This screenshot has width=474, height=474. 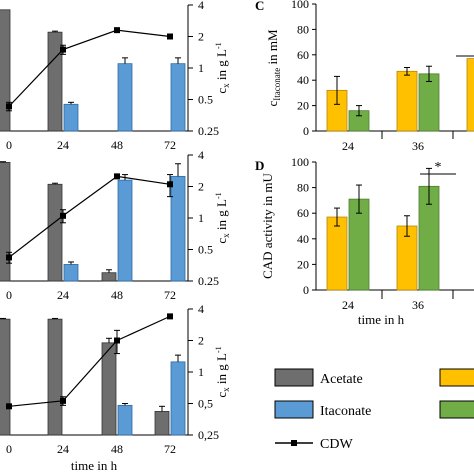 What do you see at coordinates (456, 377) in the screenshot?
I see `legend-swatch-yellow` at bounding box center [456, 377].